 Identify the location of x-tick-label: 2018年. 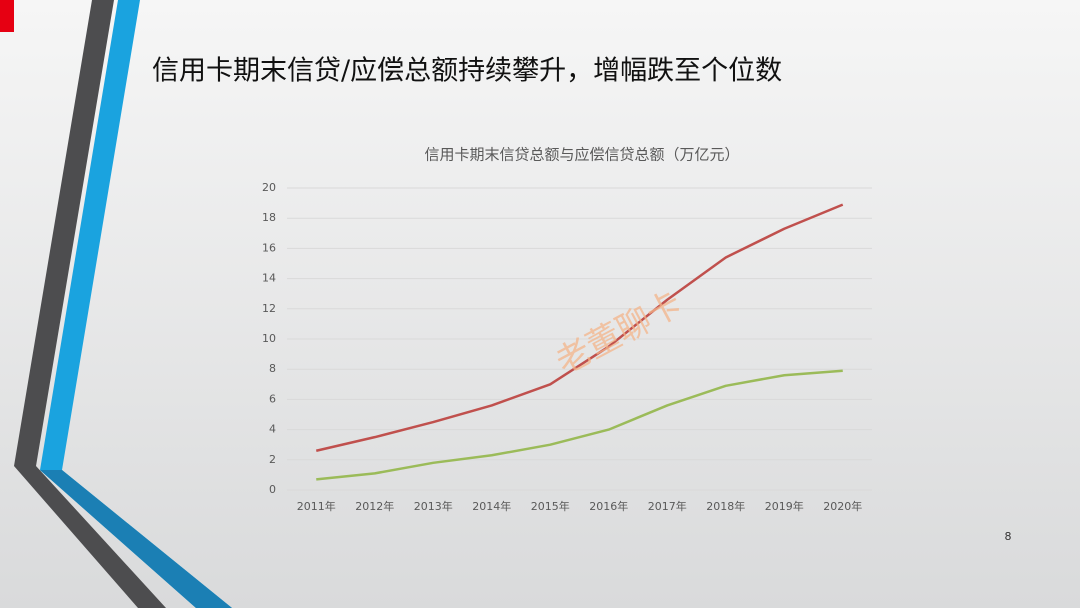
(725, 506).